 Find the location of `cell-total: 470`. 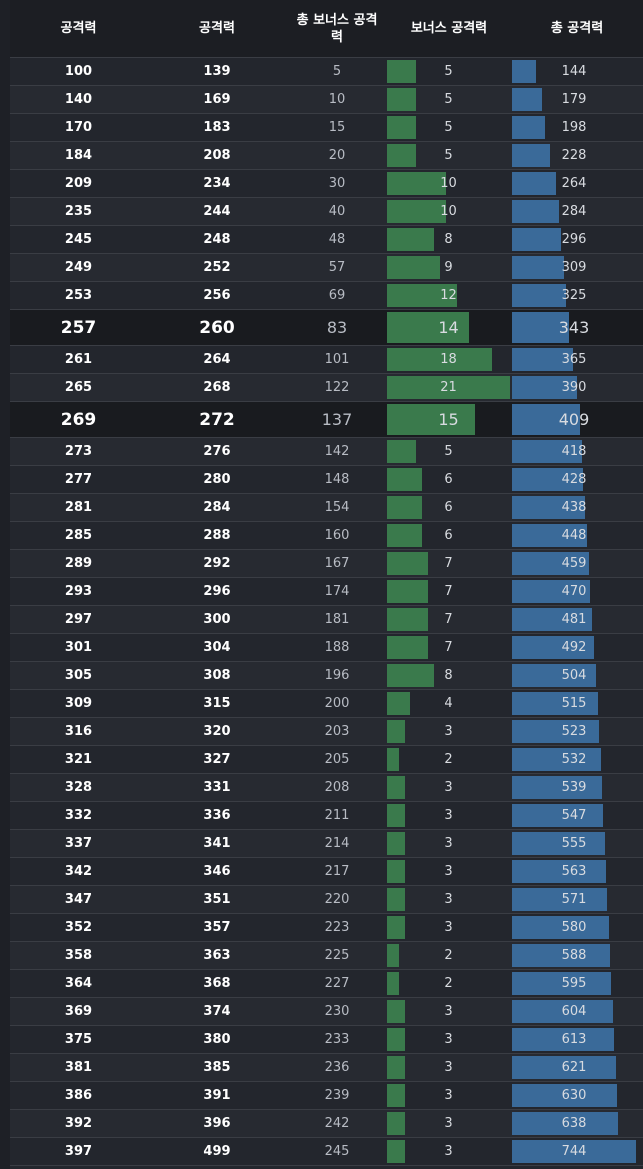

cell-total: 470 is located at coordinates (574, 591).